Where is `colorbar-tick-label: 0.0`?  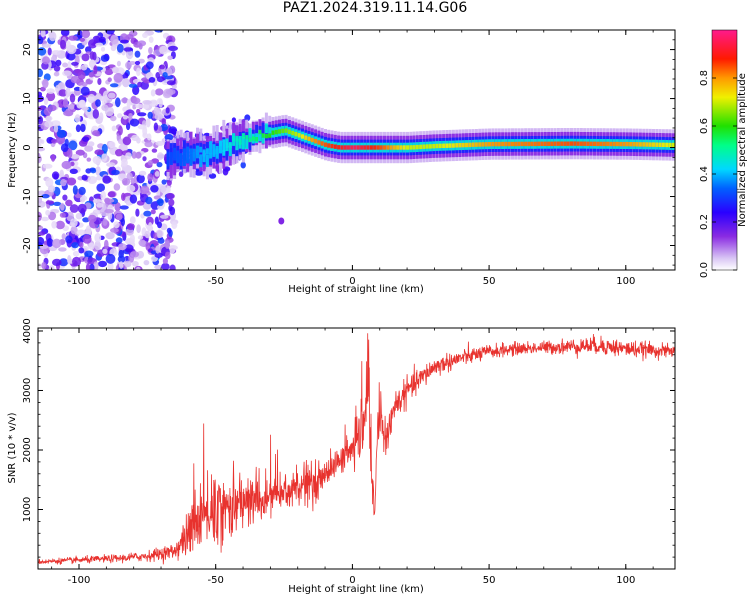 colorbar-tick-label: 0.0 is located at coordinates (704, 270).